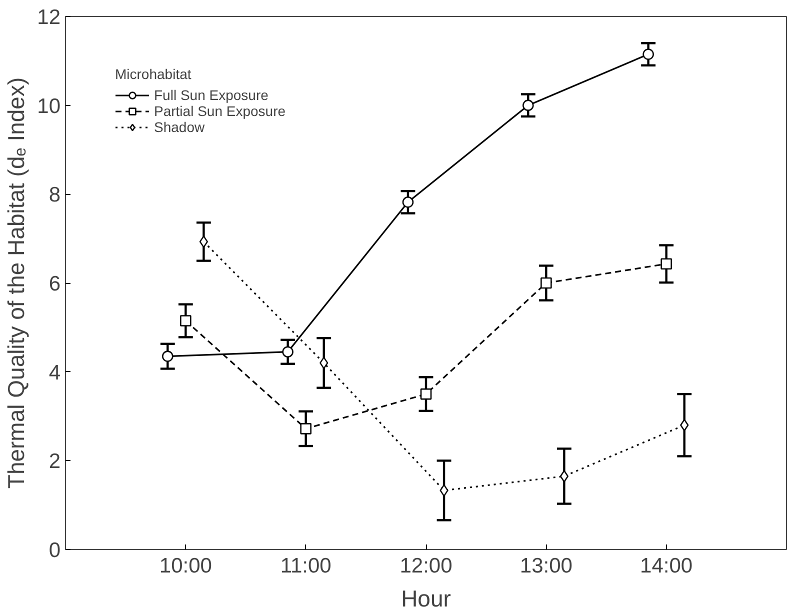 The image size is (788, 614). I want to click on x-tick-label: 11:00, so click(306, 566).